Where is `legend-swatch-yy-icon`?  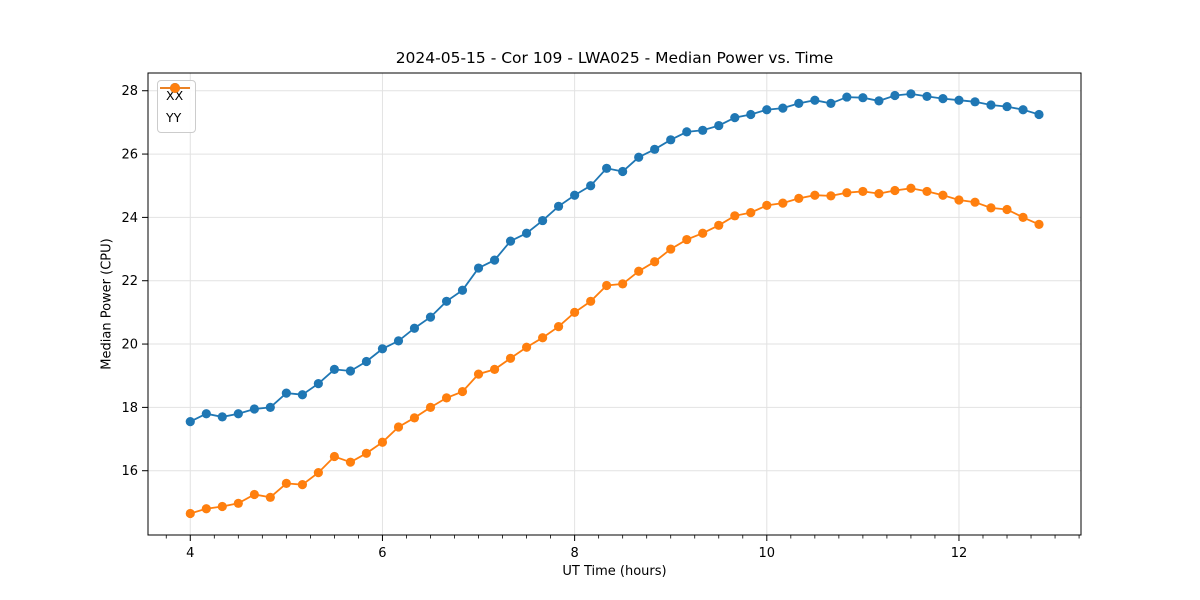 legend-swatch-yy-icon is located at coordinates (175, 88).